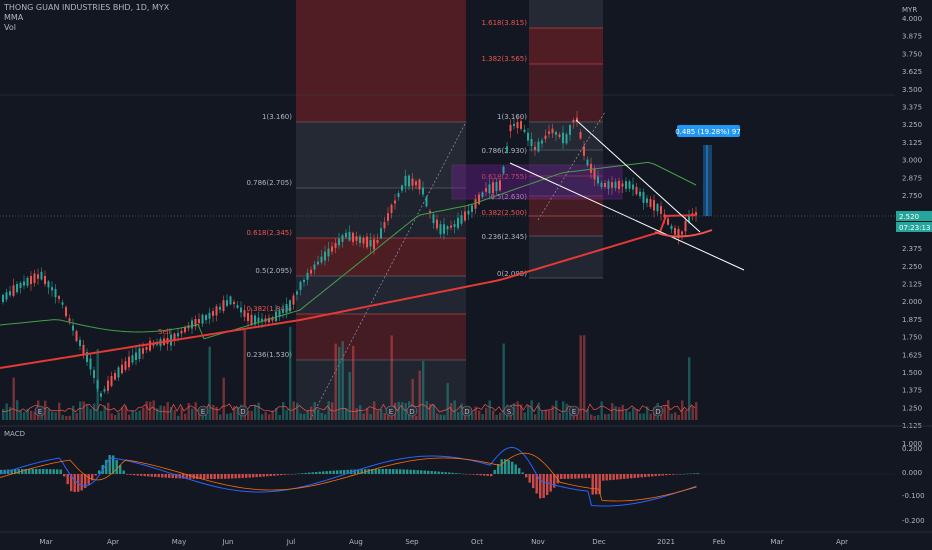  I want to click on volume-moving-average, so click(348, 408).